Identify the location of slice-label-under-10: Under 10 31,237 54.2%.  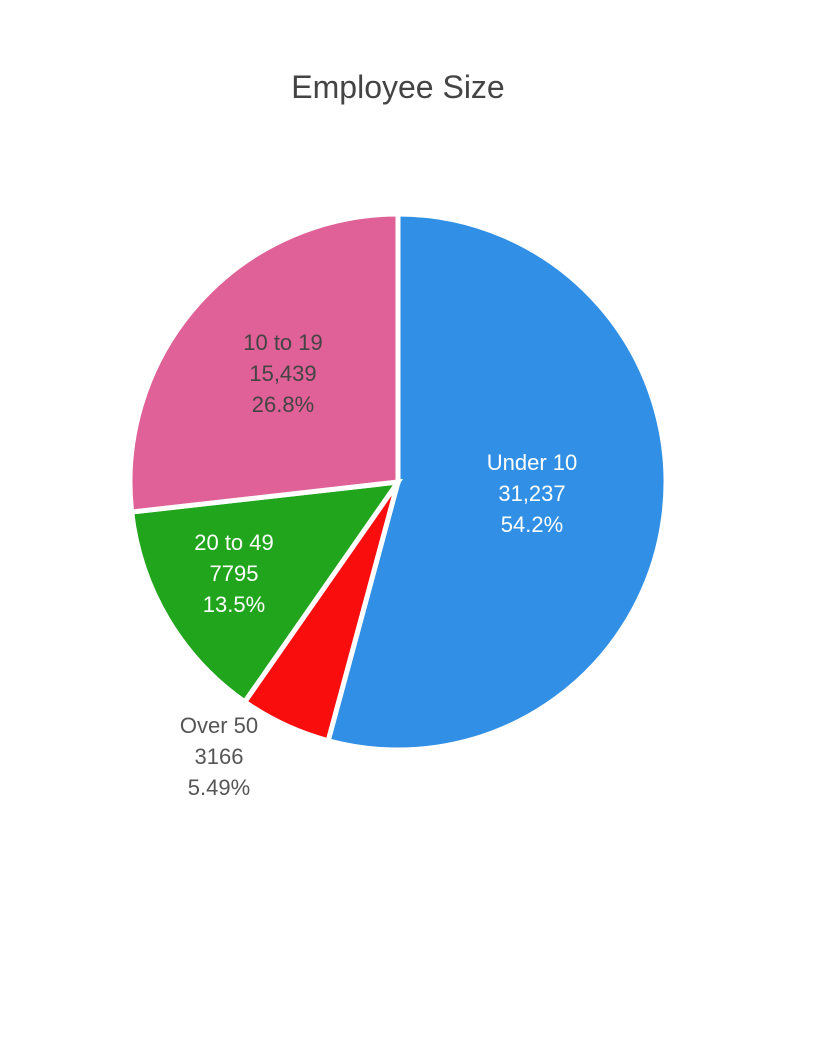
(532, 493).